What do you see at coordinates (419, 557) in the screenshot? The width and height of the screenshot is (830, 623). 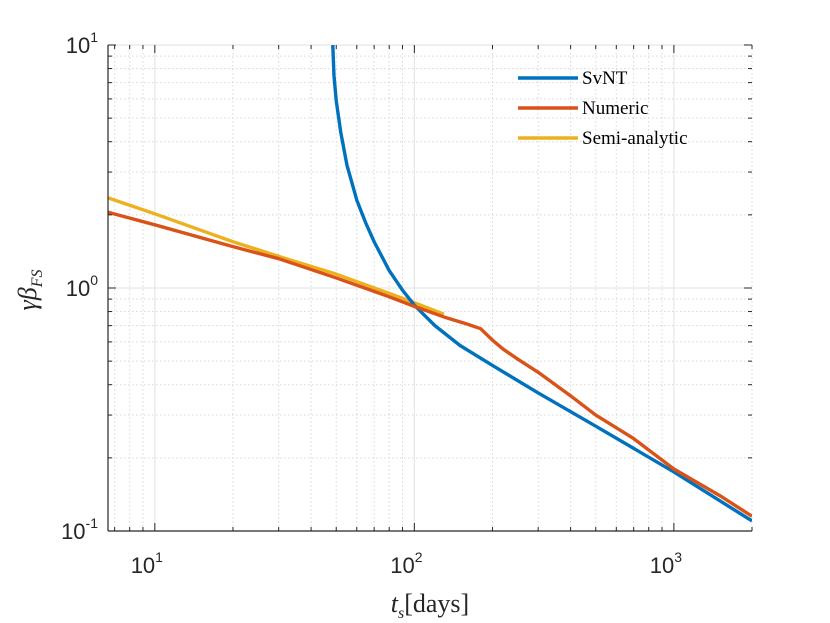 I see `x-tick-exponent: 2` at bounding box center [419, 557].